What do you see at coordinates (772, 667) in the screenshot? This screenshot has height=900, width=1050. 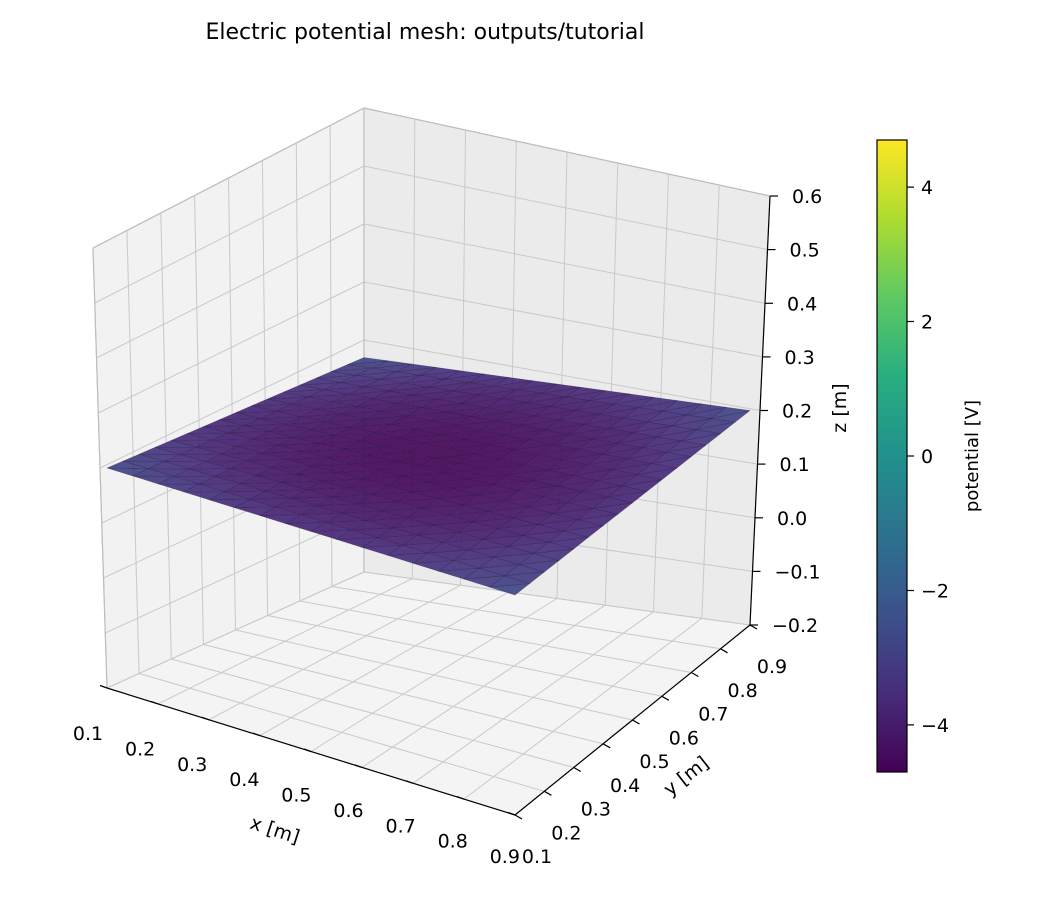 I see `y-tick-label: 0.9` at bounding box center [772, 667].